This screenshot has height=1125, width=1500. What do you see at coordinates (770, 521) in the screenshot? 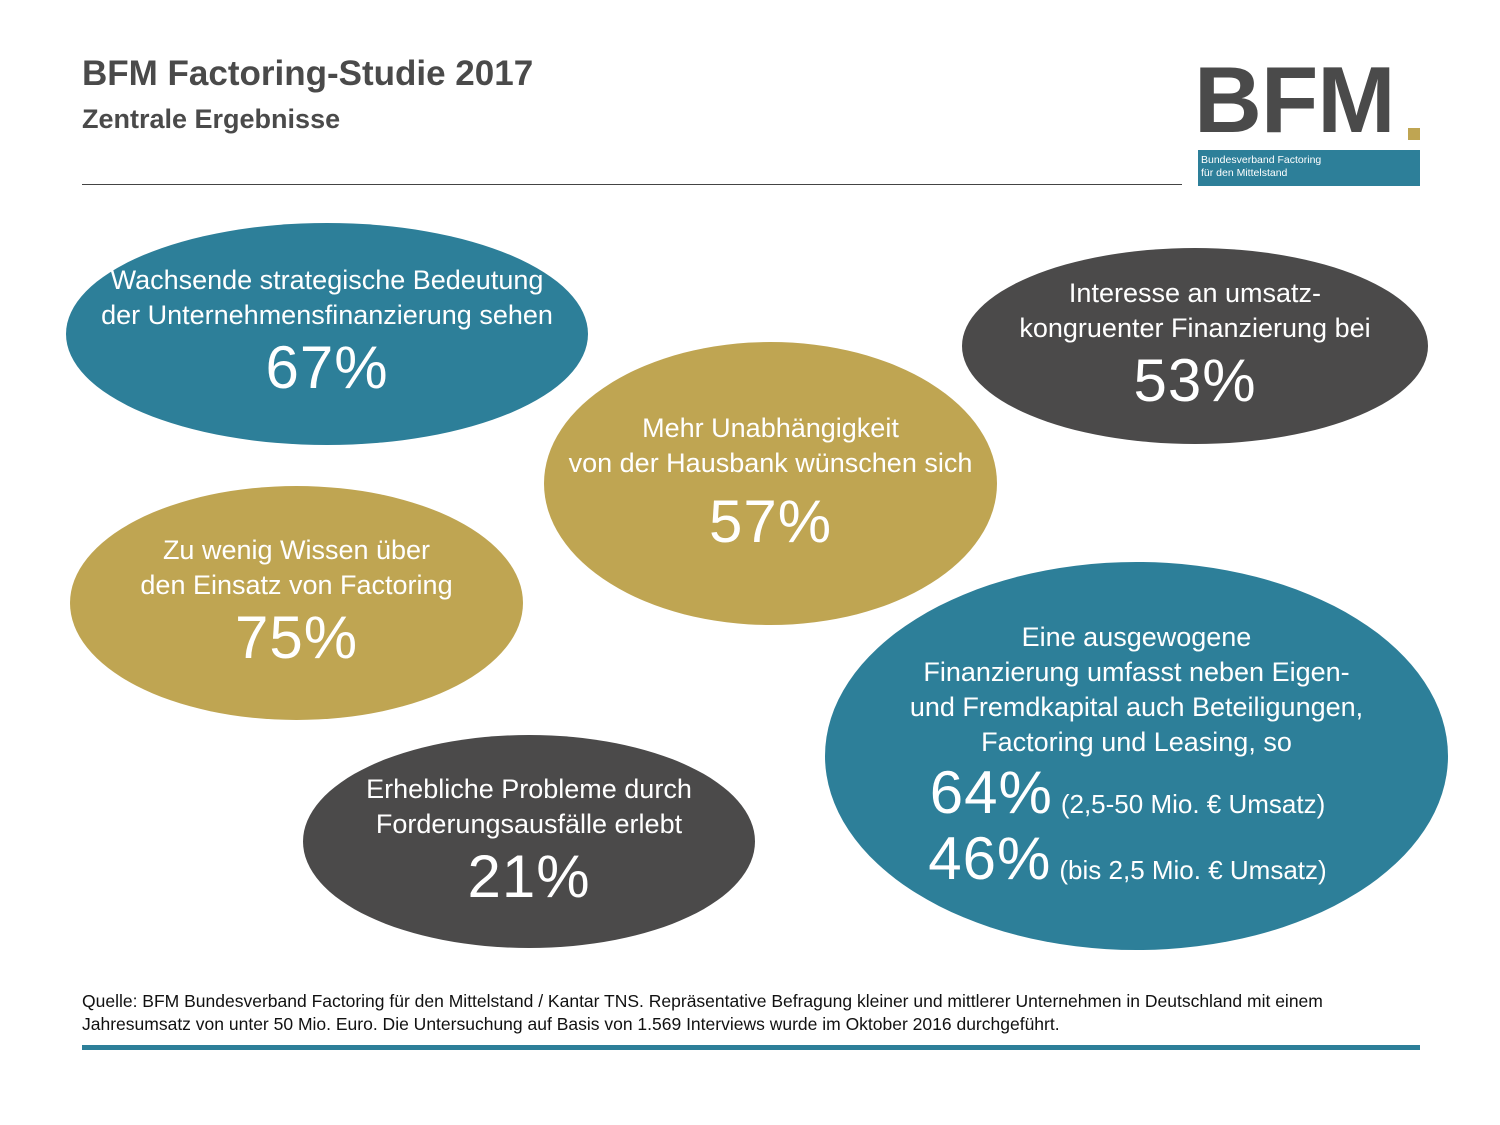
I see `finding-percentage: 57%` at bounding box center [770, 521].